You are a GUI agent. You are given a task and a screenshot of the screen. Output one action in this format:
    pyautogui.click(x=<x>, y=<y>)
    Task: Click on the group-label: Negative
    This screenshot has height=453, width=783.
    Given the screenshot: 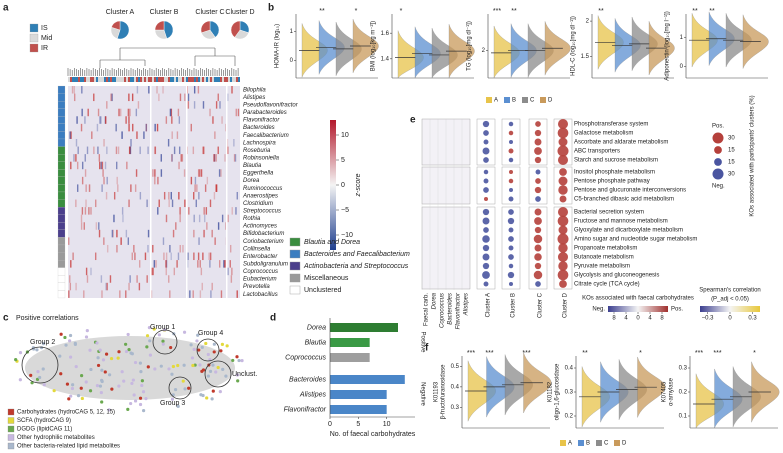 What is the action you would take?
    pyautogui.click(x=422, y=394)
    